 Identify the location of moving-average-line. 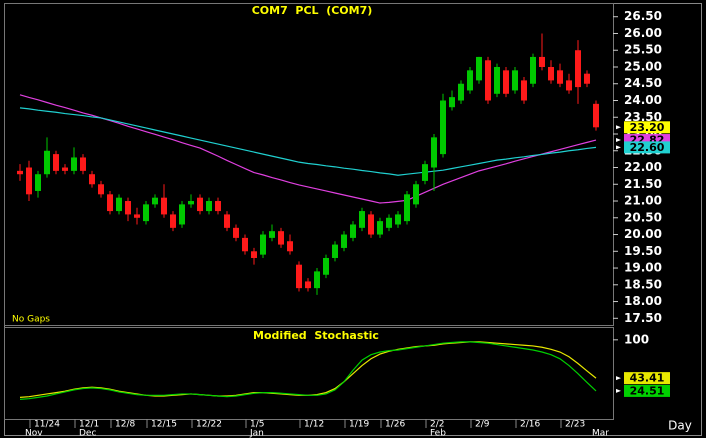
(308, 141).